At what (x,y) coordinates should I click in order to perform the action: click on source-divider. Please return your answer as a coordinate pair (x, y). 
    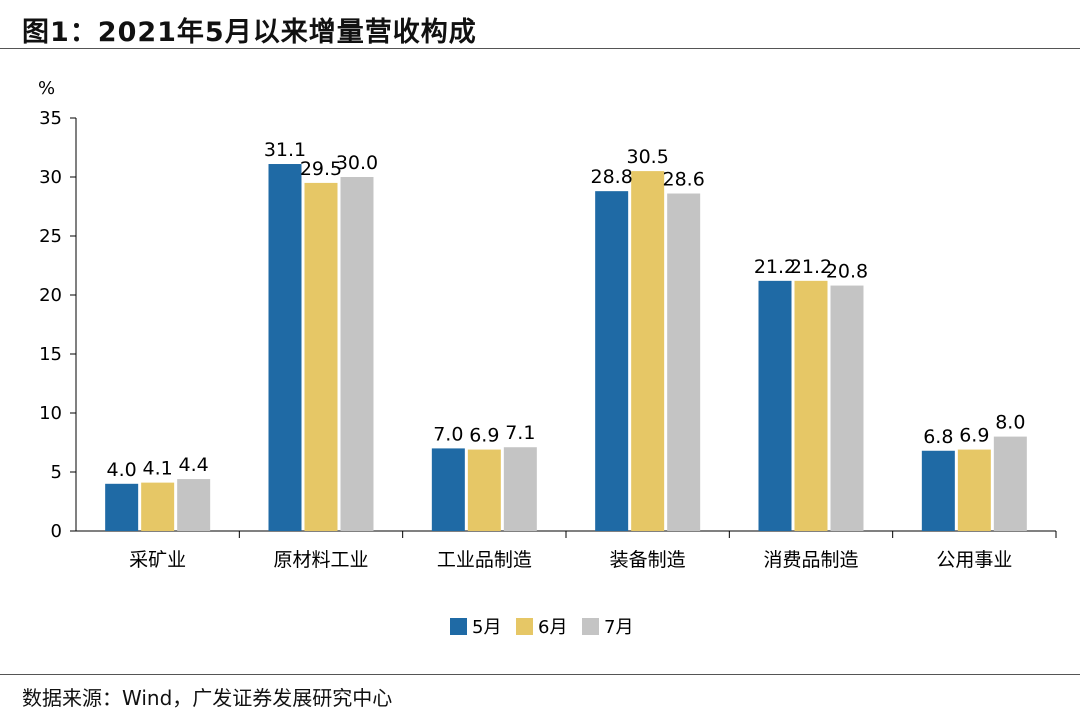
    Looking at the image, I should click on (540, 674).